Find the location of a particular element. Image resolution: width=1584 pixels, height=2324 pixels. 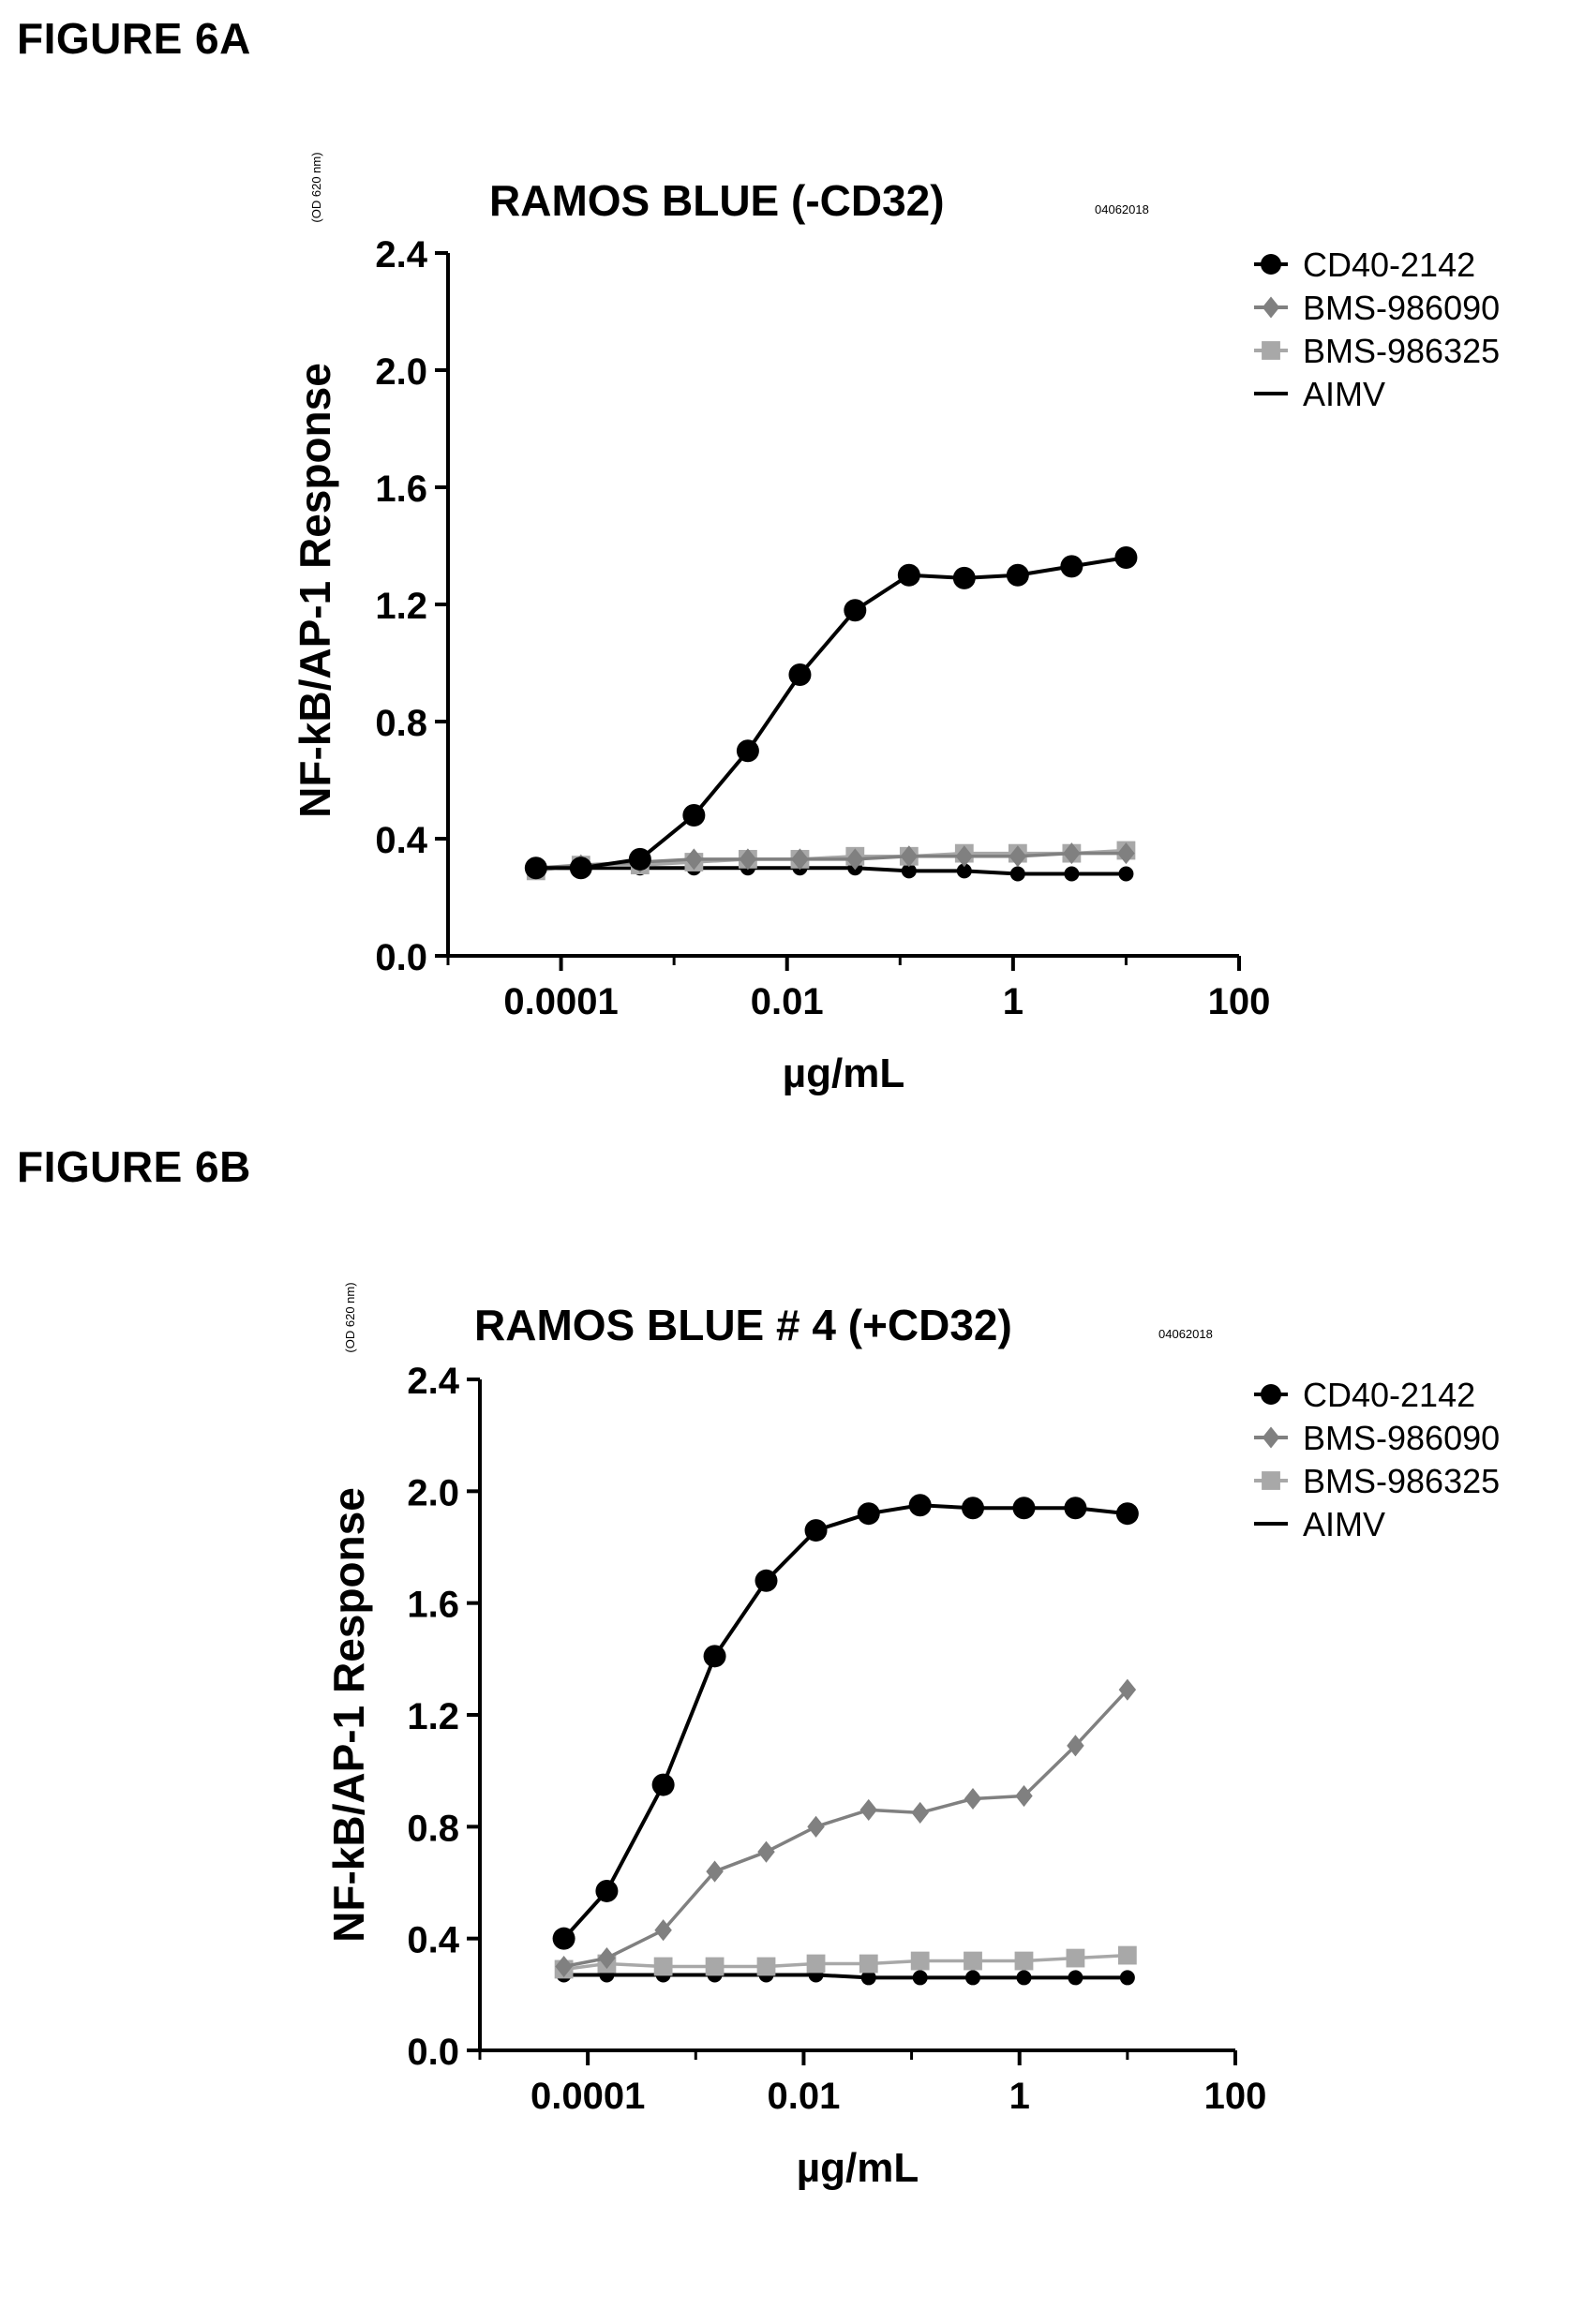

figure-6a-label: FIGURE 6A is located at coordinates (134, 38).